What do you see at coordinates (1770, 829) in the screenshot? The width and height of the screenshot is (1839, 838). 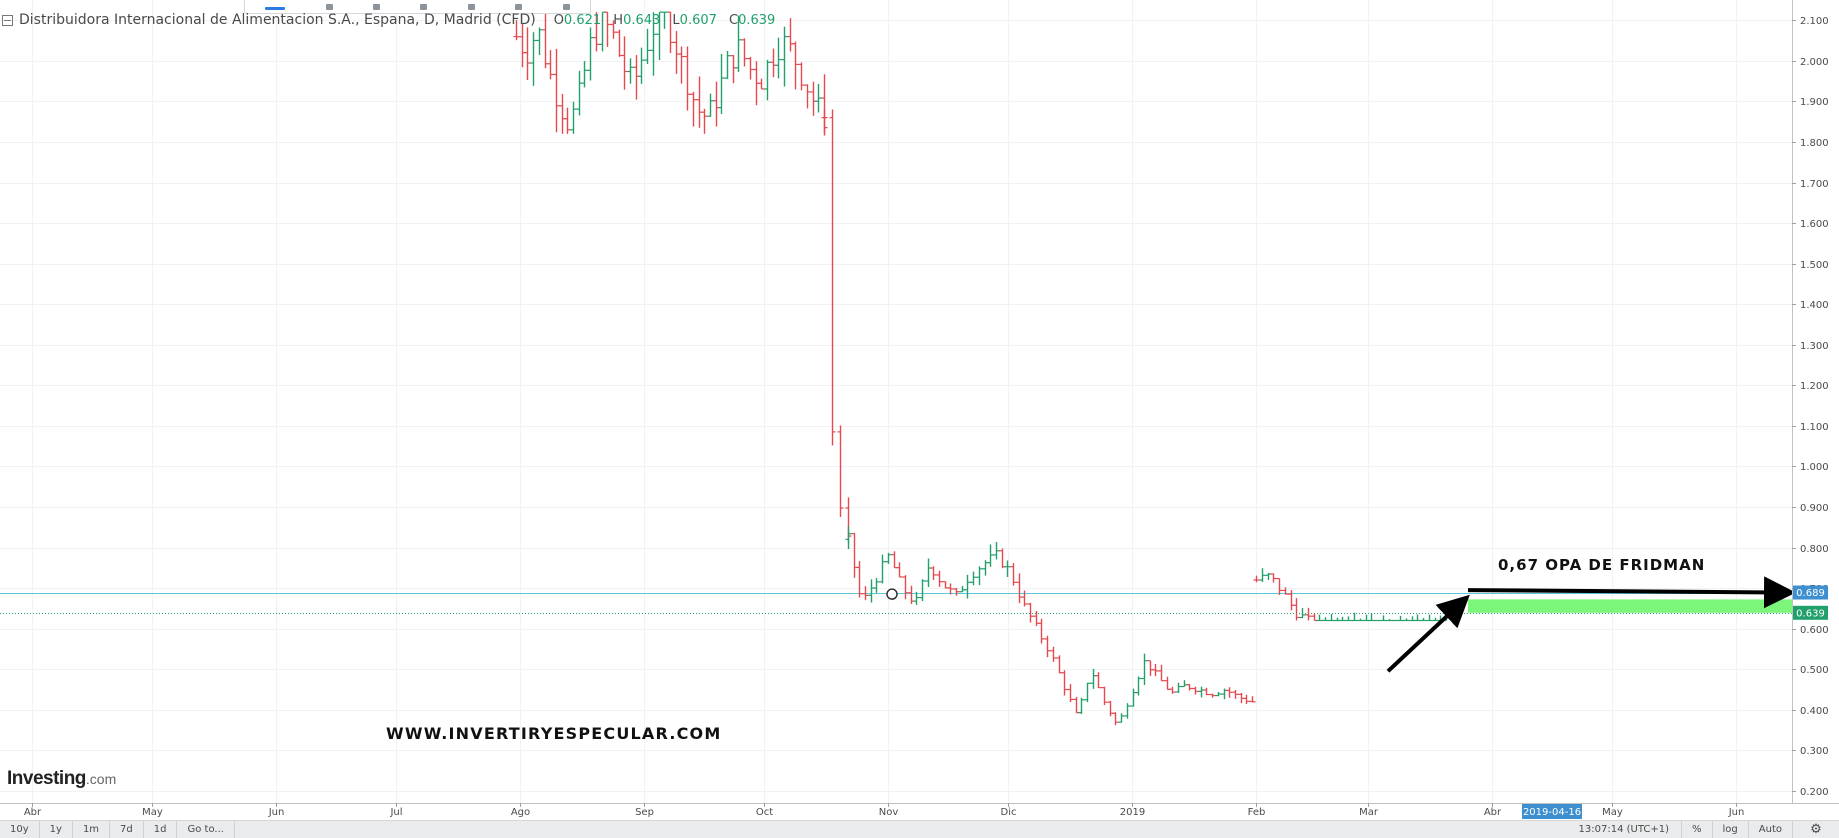 I see `auto-scale-toggle: Auto` at bounding box center [1770, 829].